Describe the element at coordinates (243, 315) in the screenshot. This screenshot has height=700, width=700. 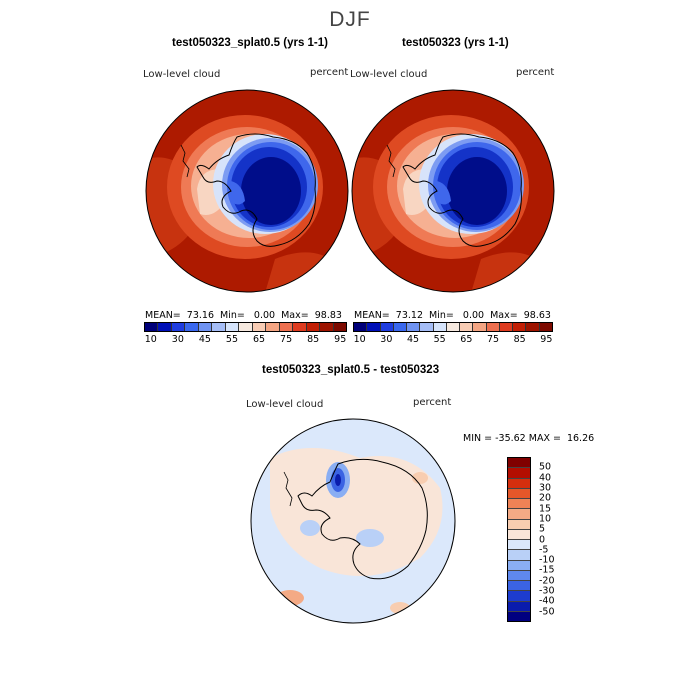
I see `left-stats: MEAN= 73.16 Min= 0.00 Max= 98.83` at that location.